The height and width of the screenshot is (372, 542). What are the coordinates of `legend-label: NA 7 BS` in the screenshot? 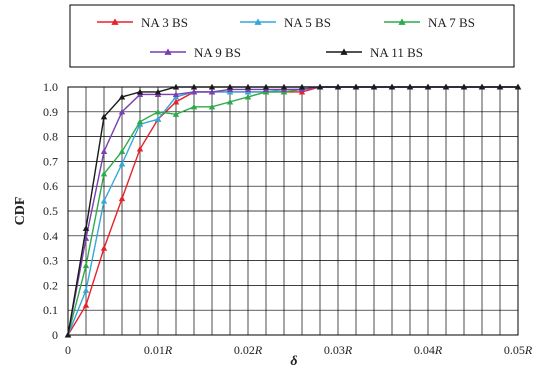 It's located at (451, 22).